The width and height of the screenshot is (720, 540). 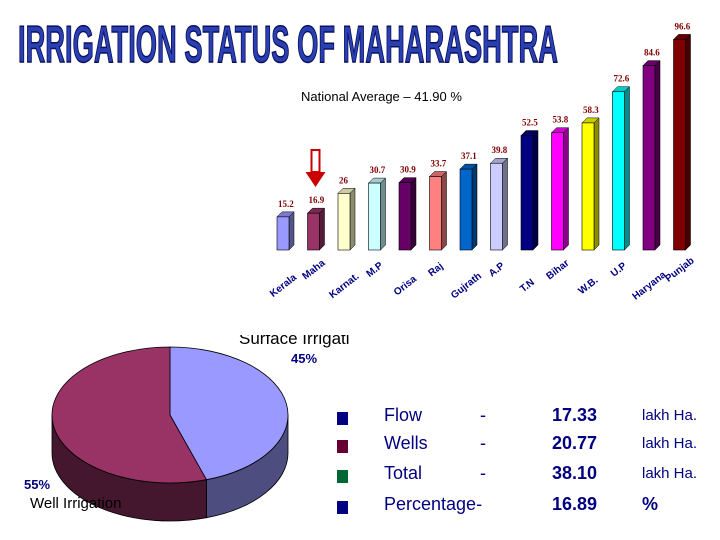 What do you see at coordinates (344, 180) in the screenshot?
I see `bar-value-label: 26` at bounding box center [344, 180].